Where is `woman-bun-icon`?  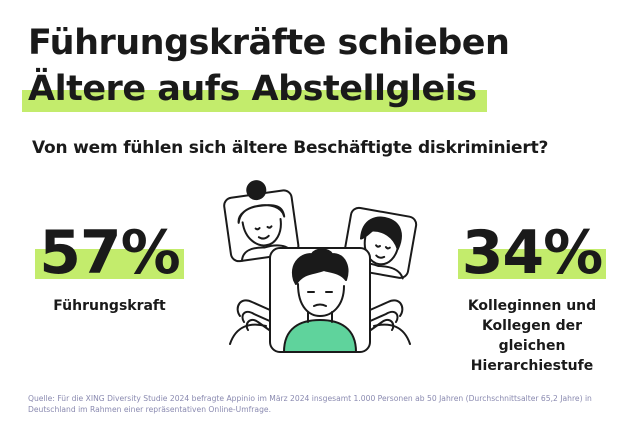 woman-bun-icon is located at coordinates (261, 221).